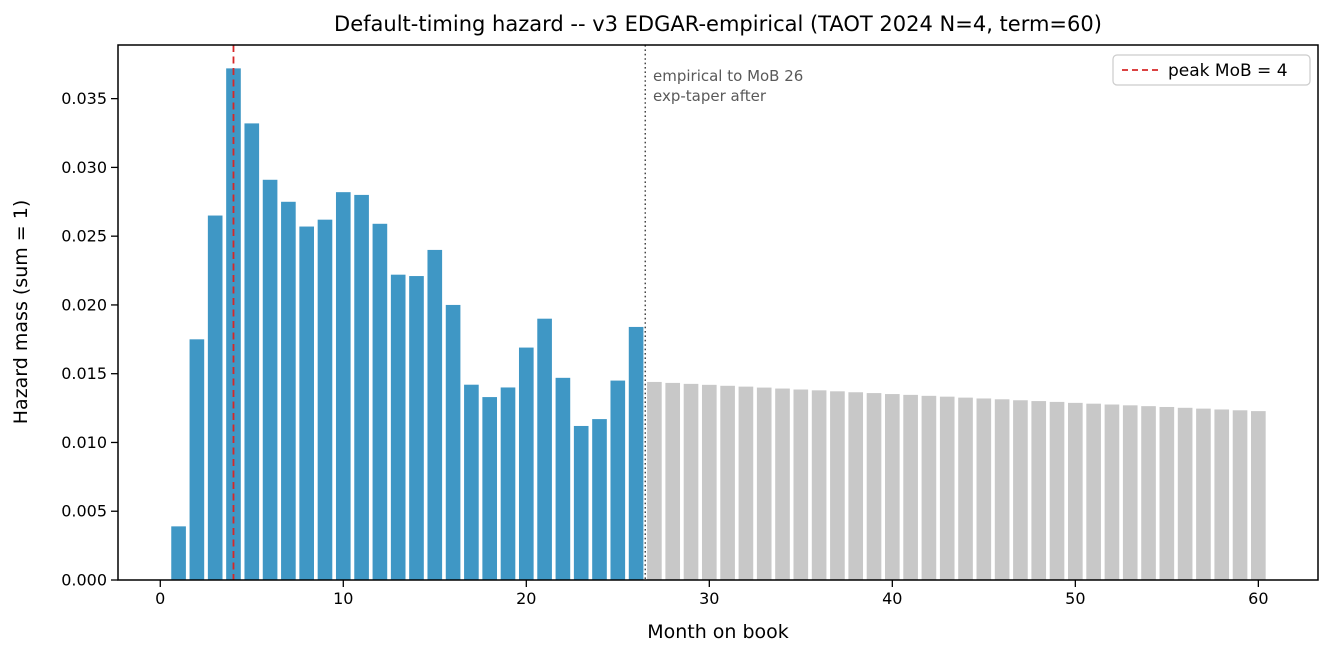 Image resolution: width=1334 pixels, height=658 pixels. What do you see at coordinates (892, 598) in the screenshot?
I see `x-tick-label: 40` at bounding box center [892, 598].